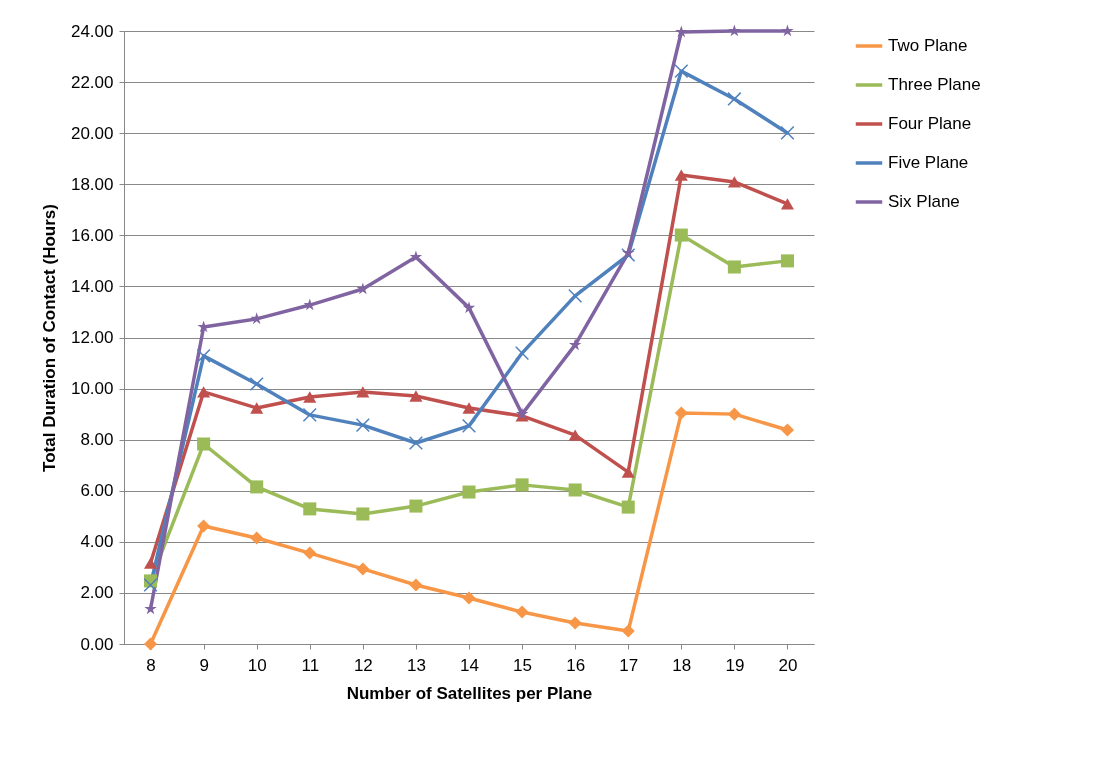 Image resolution: width=1120 pixels, height=762 pixels. I want to click on y-axis-title: Total Duration of Contact (Hours), so click(49, 338).